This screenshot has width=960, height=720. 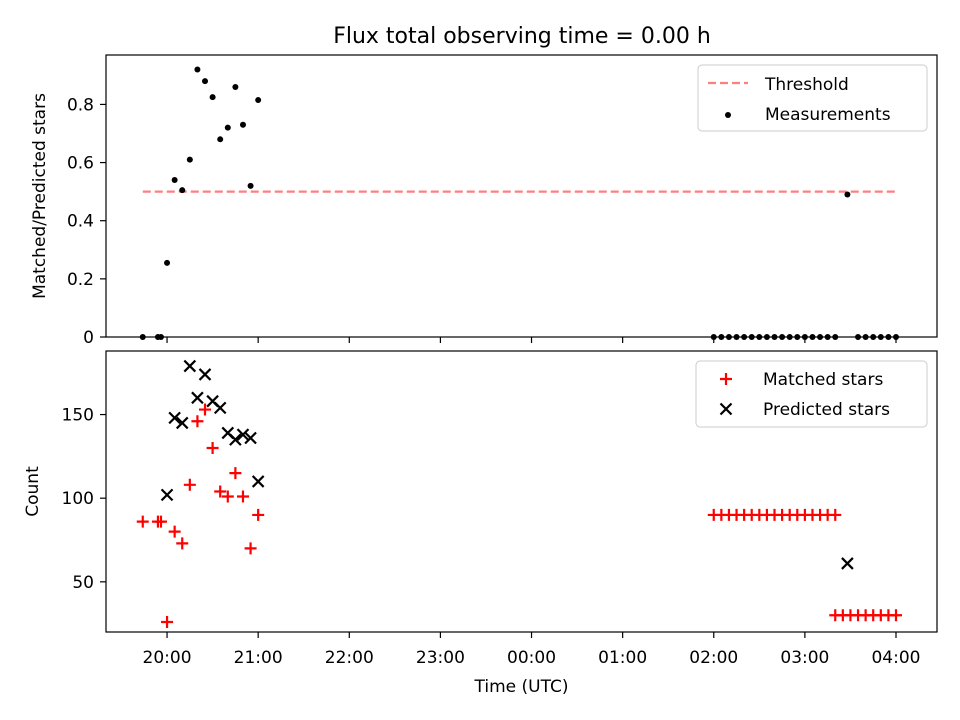 What do you see at coordinates (806, 85) in the screenshot?
I see `legend-threshold-label: Threshold` at bounding box center [806, 85].